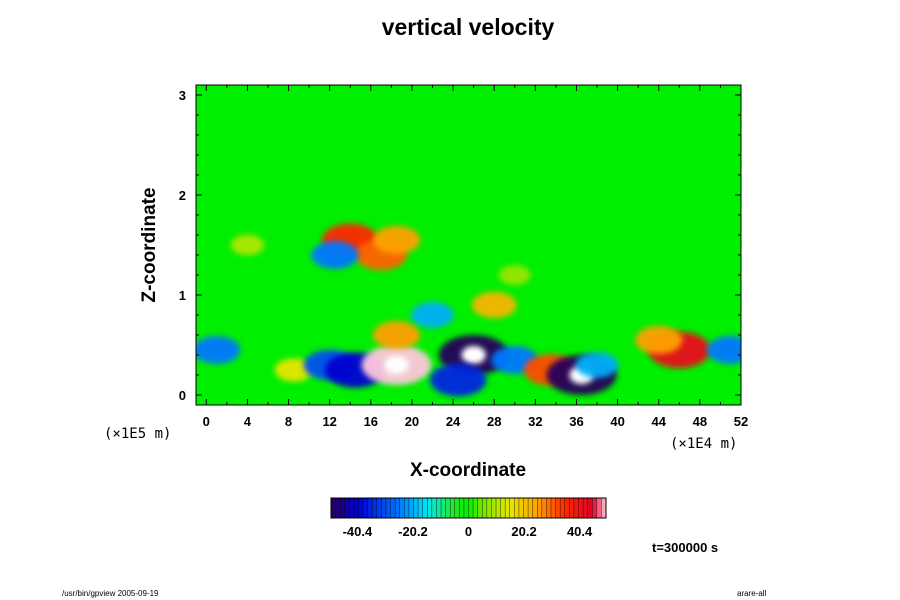 The height and width of the screenshot is (600, 900). What do you see at coordinates (468, 470) in the screenshot?
I see `x-axis-title: X-coordinate` at bounding box center [468, 470].